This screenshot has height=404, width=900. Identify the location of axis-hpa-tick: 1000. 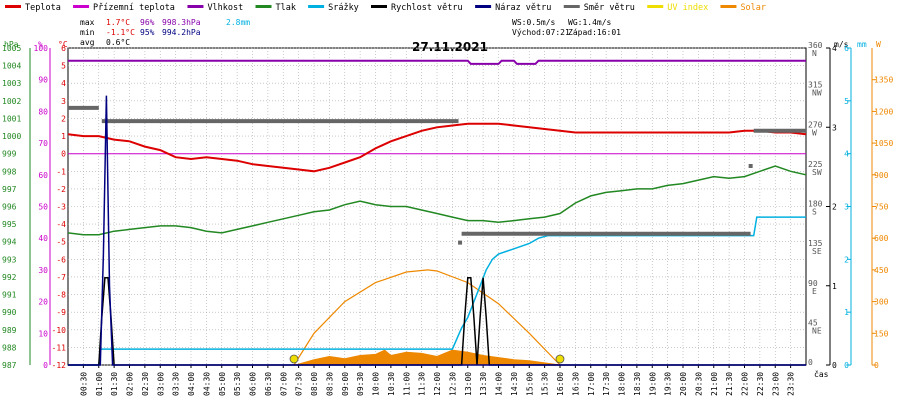
(11, 136).